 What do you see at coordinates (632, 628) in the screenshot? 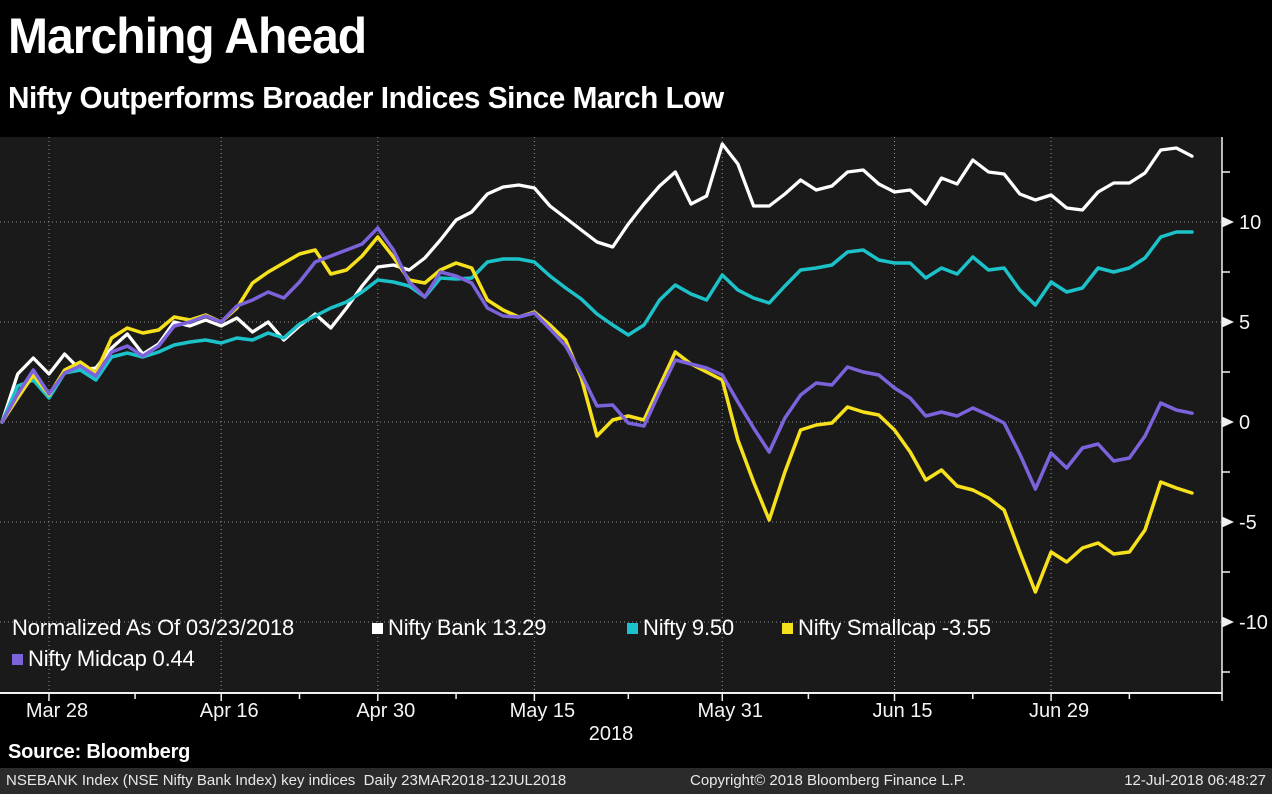
I see `nifty-swatch-icon` at bounding box center [632, 628].